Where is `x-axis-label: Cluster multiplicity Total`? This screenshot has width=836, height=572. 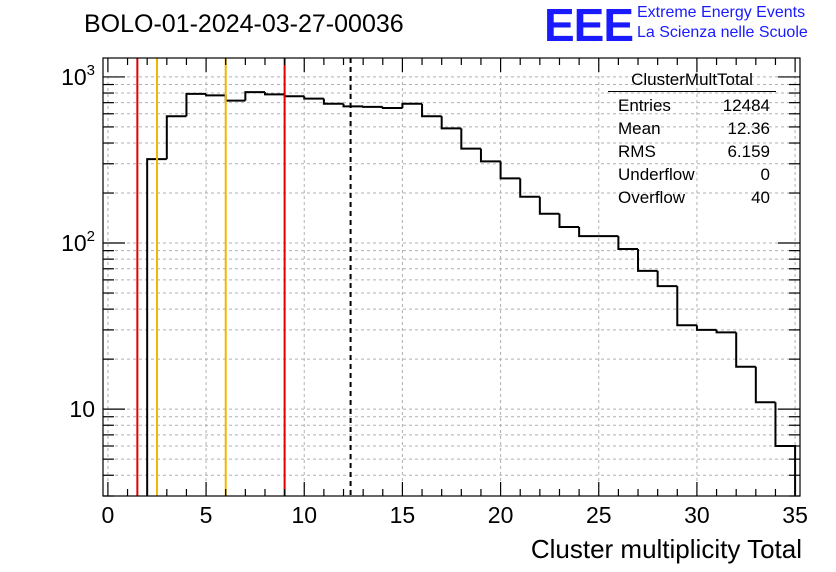
x-axis-label: Cluster multiplicity Total is located at coordinates (666, 549).